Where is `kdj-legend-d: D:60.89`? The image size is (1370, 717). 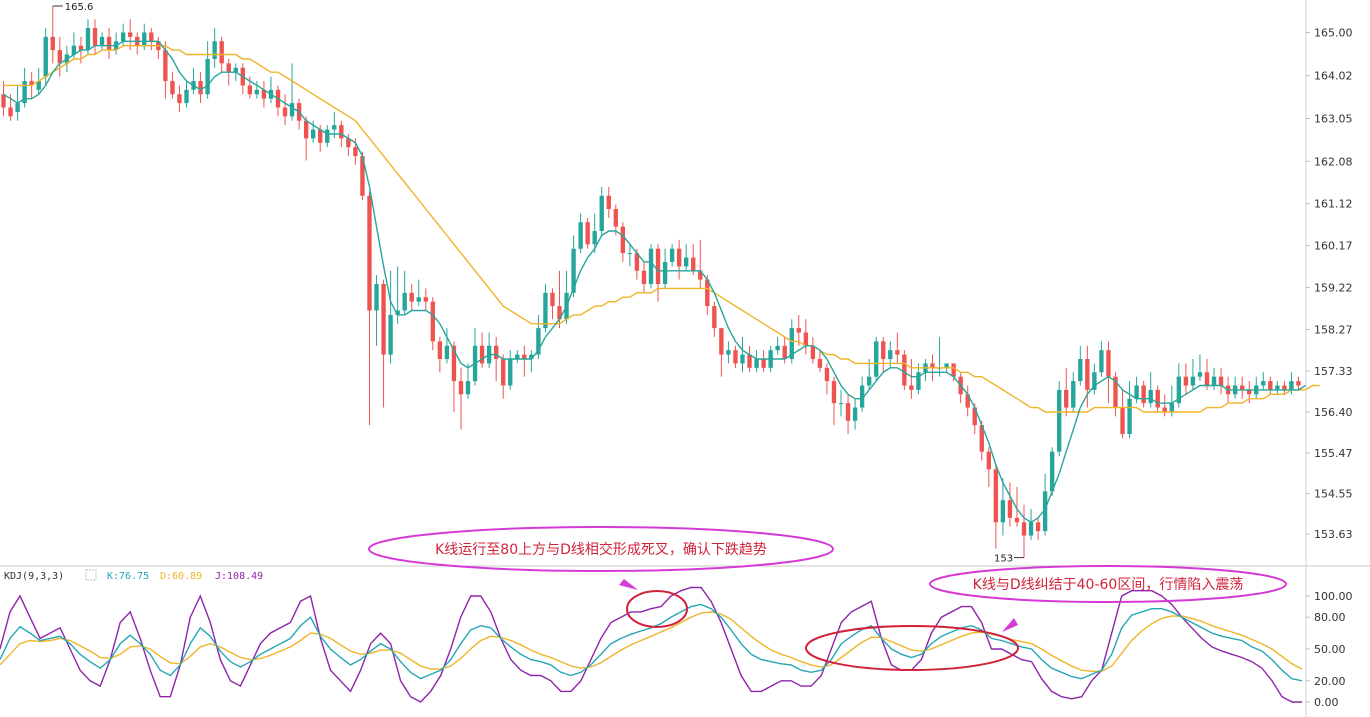 kdj-legend-d: D:60.89 is located at coordinates (181, 576).